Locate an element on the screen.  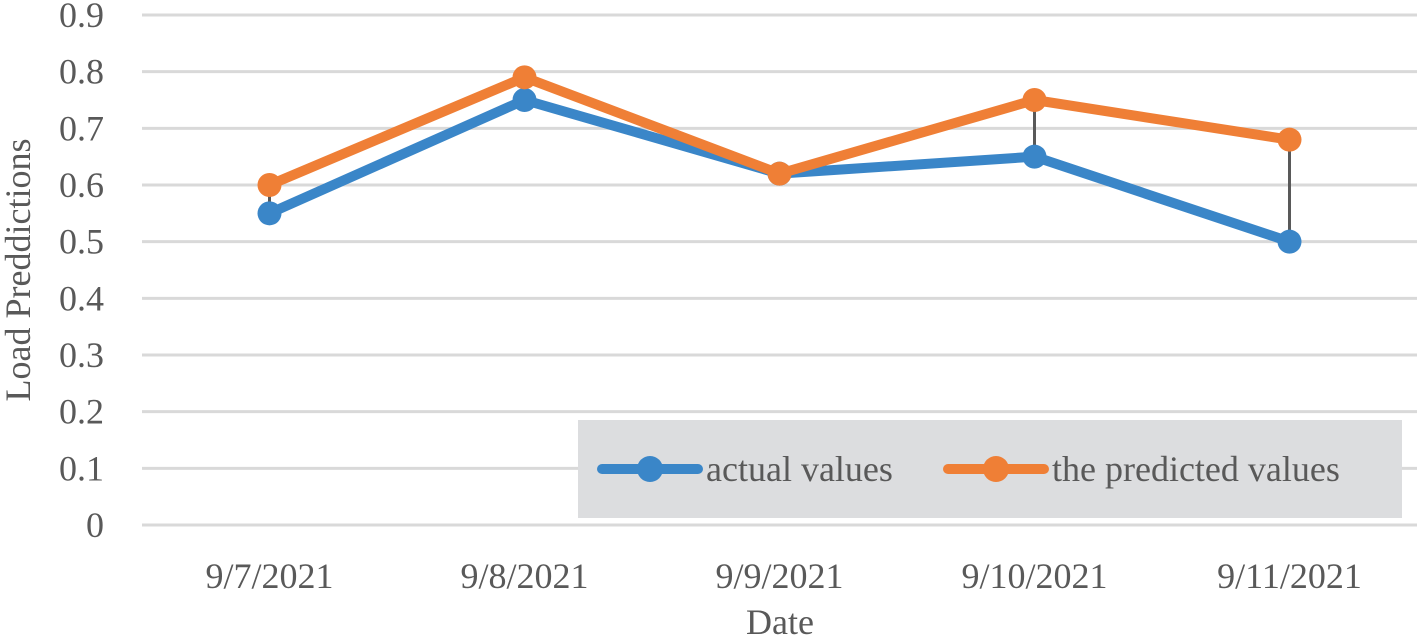
x-tick-label: 9/11/2021 is located at coordinates (1289, 576).